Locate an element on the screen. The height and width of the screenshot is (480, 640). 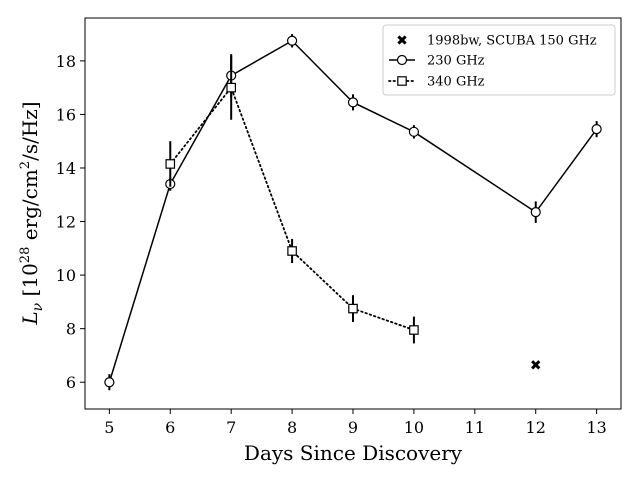
x-axis: 5 6 7 8 9 10 11 12 13 is located at coordinates (355, 423).